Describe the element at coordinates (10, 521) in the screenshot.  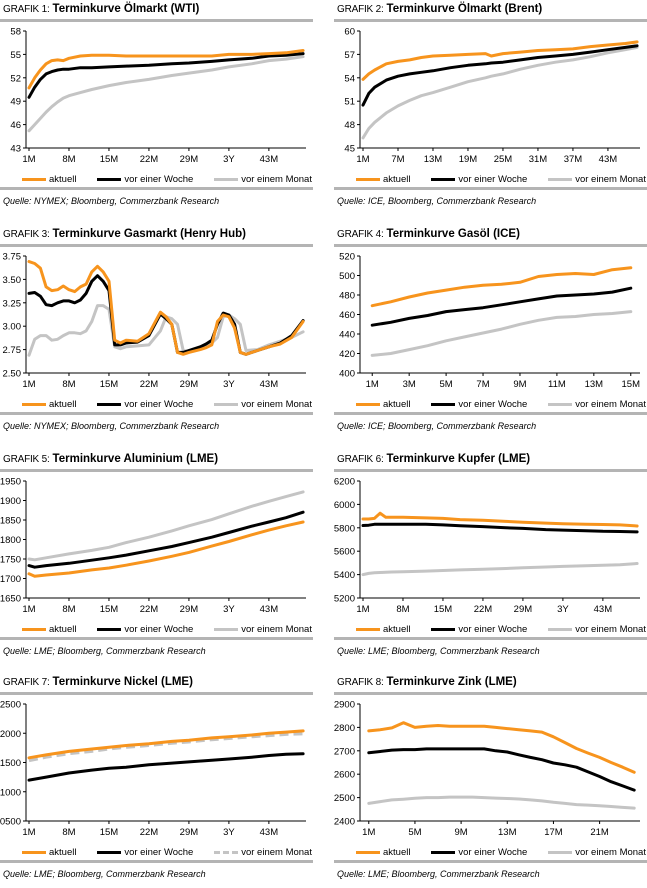
I see `y-tick-label: 1850` at that location.